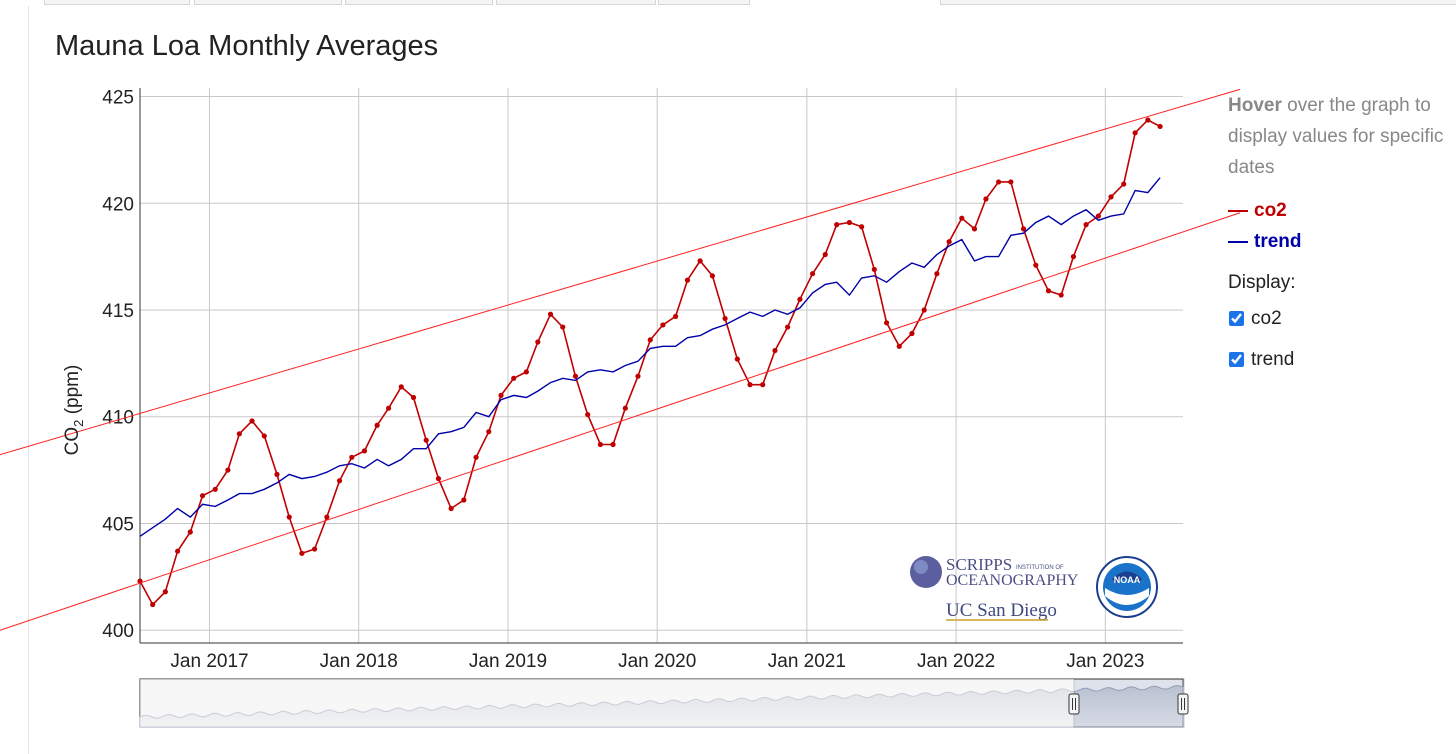  Describe the element at coordinates (1340, 210) in the screenshot. I see `legend-item-co2: co2` at that location.